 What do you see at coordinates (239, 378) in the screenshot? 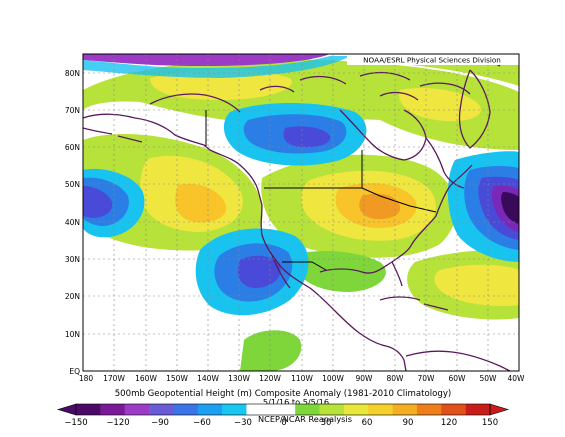
I see `lon-label: 130W` at bounding box center [239, 378].